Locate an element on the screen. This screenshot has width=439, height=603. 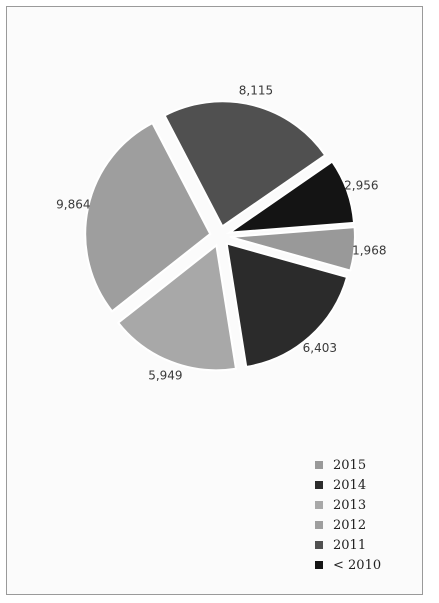
legend-label: < 2010 is located at coordinates (357, 565).